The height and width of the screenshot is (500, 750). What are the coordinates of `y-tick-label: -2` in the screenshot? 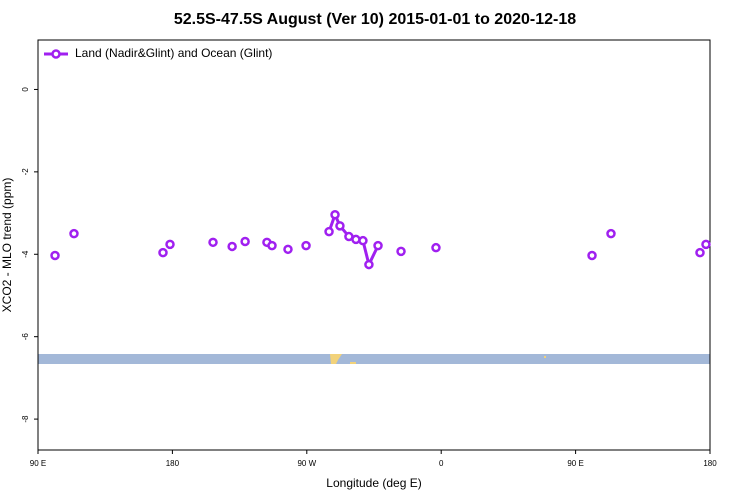 It's located at (25, 172).